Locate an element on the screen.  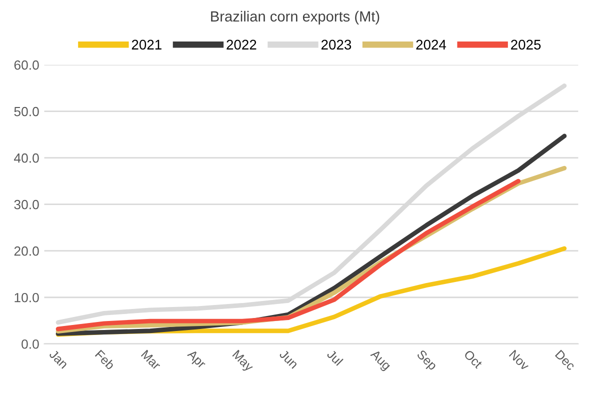
y-tick-label: 20.0 is located at coordinates (26, 251).